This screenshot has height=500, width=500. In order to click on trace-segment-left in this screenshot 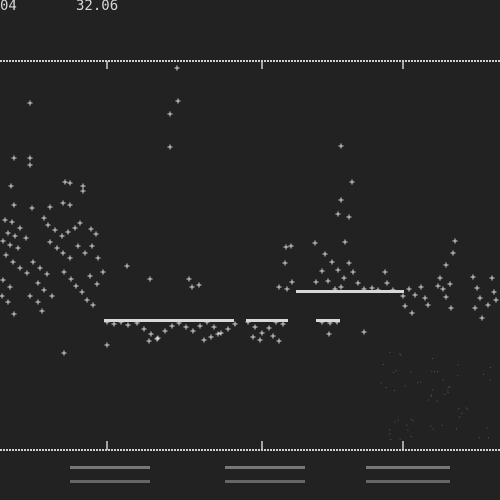, I will do `click(169, 320)`.